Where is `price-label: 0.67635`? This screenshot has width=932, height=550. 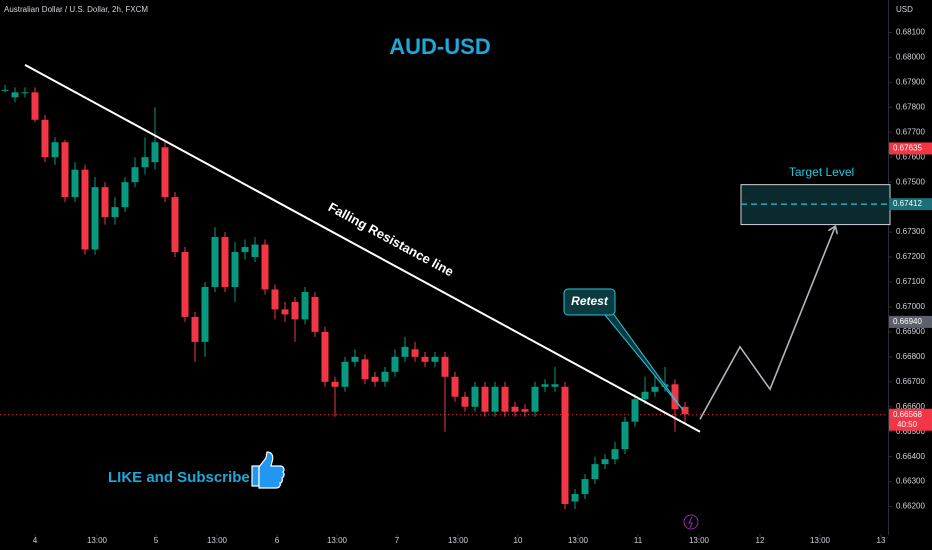
price-label: 0.67635 is located at coordinates (907, 148).